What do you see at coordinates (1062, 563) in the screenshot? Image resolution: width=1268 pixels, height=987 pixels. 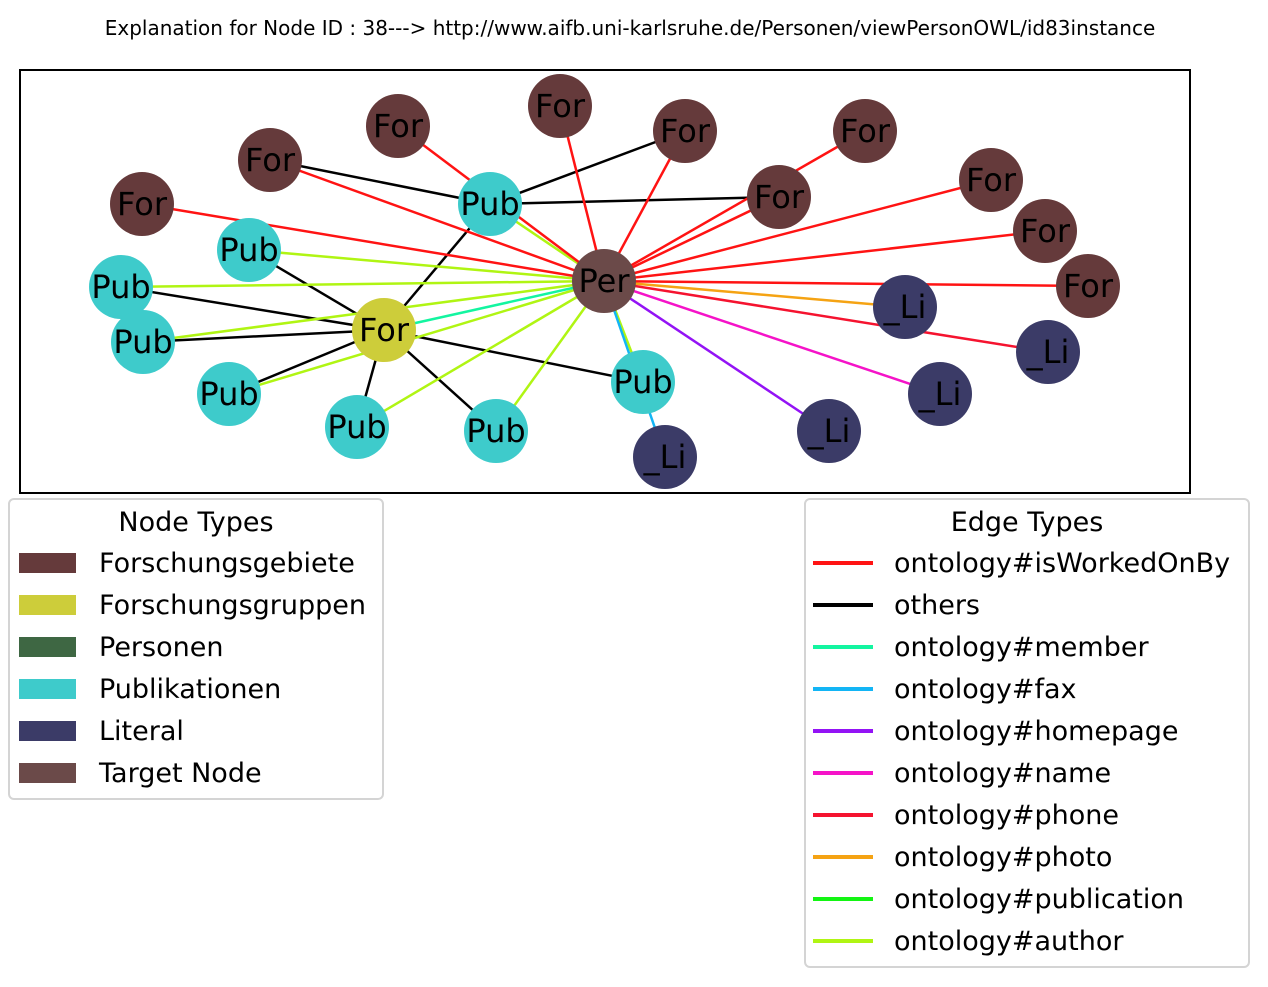 I see `edge-legend-label: ontology#isWorkedOnBy` at bounding box center [1062, 563].